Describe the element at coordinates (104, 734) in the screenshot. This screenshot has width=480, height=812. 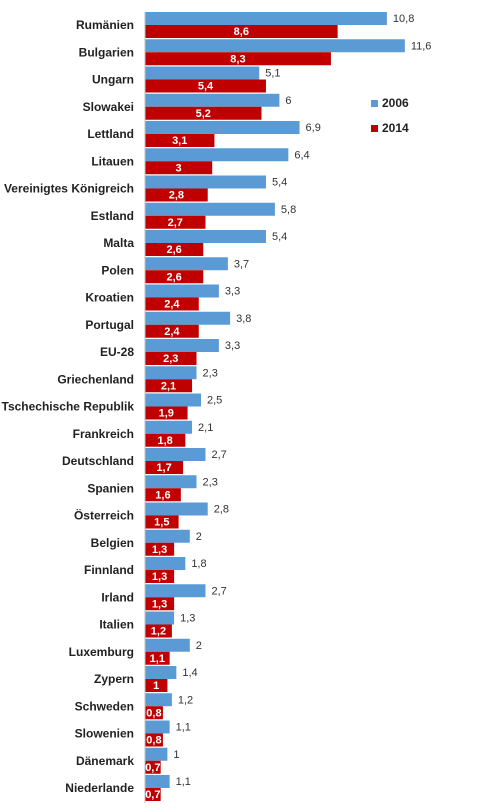
I see `category-label-slowenien: Slowenien` at that location.